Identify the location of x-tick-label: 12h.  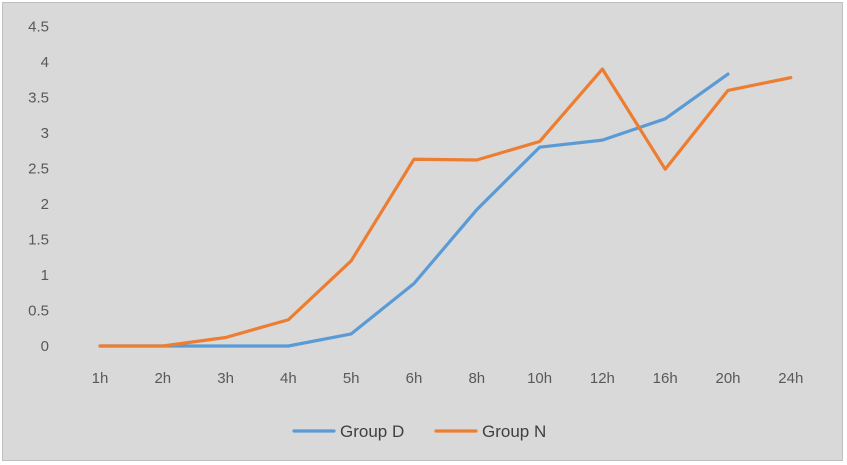
(602, 378).